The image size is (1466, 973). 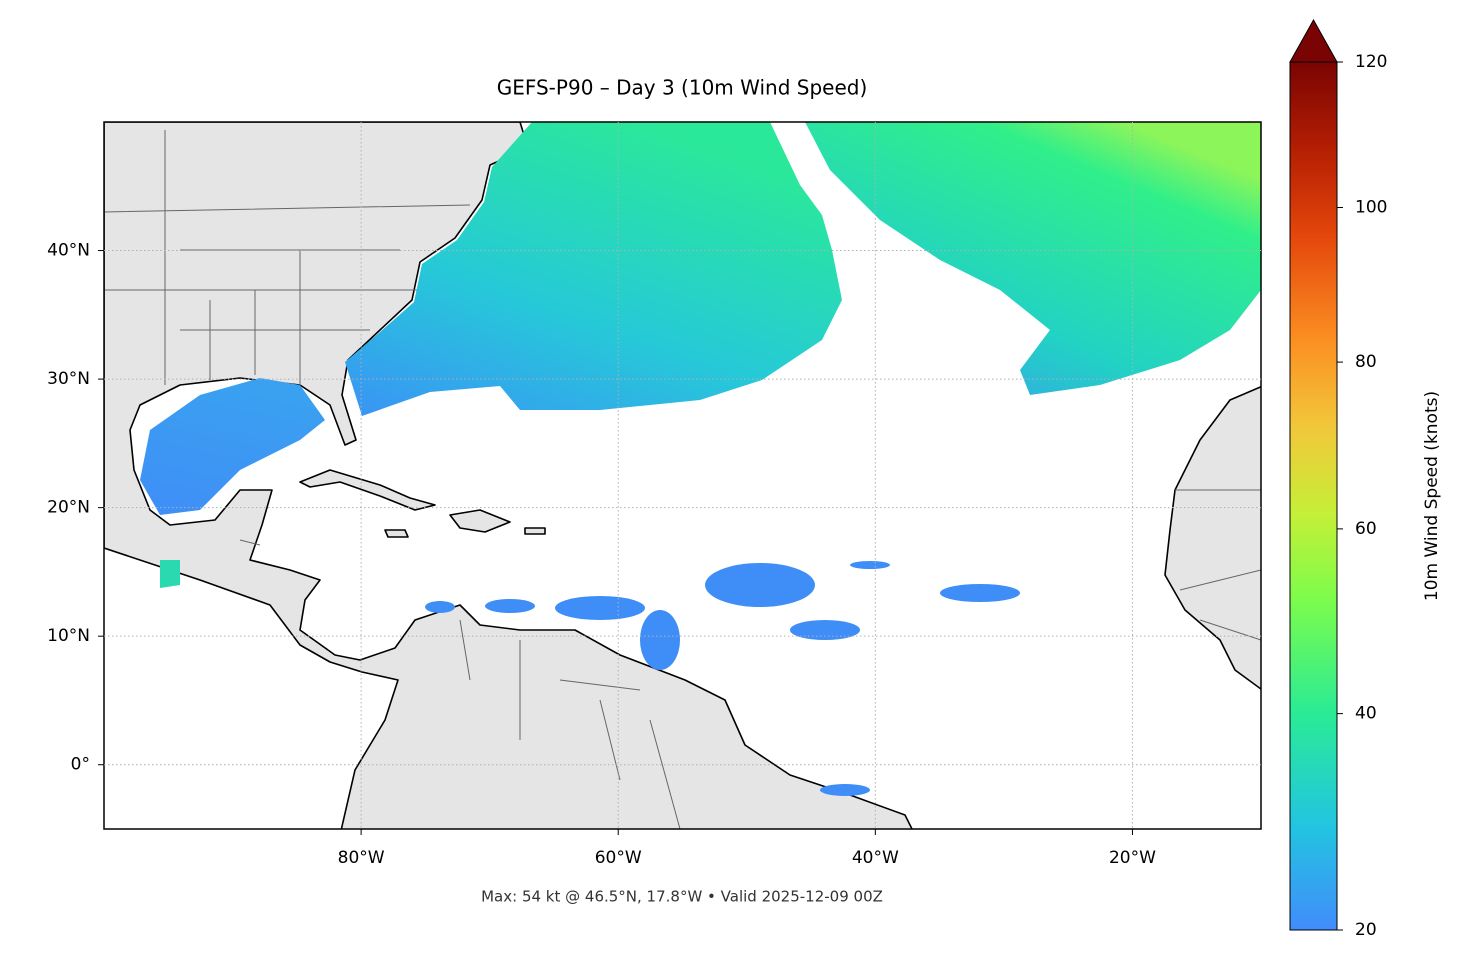 I want to click on hispaniola, so click(x=480, y=521).